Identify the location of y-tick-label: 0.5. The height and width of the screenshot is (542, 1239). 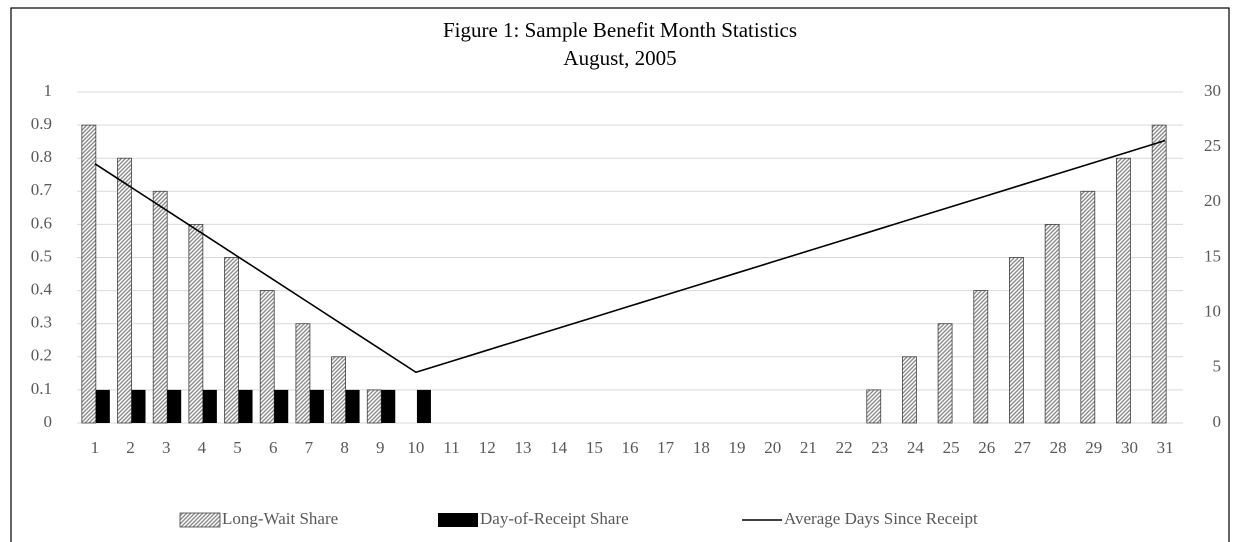
(41, 255).